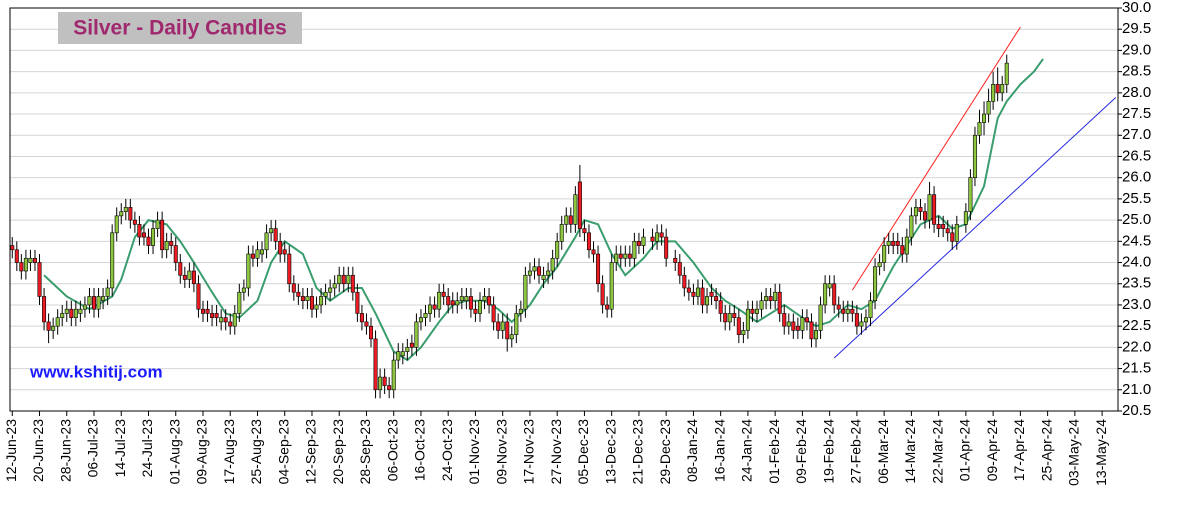  What do you see at coordinates (774, 451) in the screenshot?
I see `x-tick-label: 01-Feb-24` at bounding box center [774, 451].